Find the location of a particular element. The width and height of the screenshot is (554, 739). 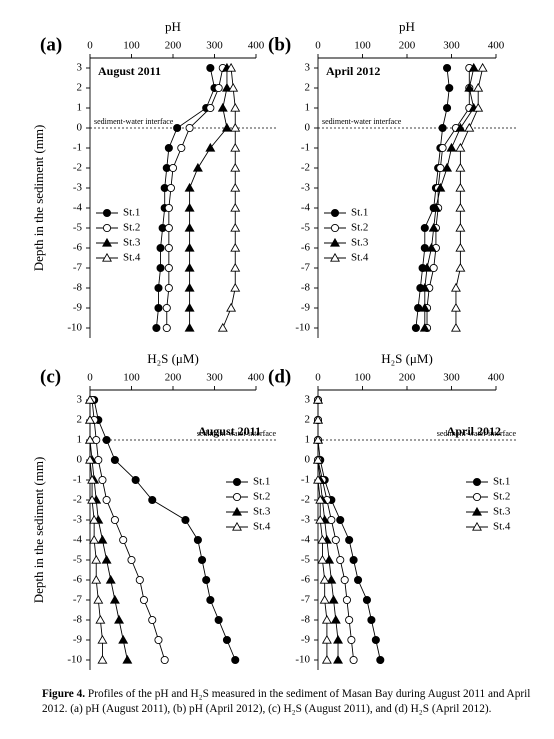

legend-label: St.3 is located at coordinates (262, 512).